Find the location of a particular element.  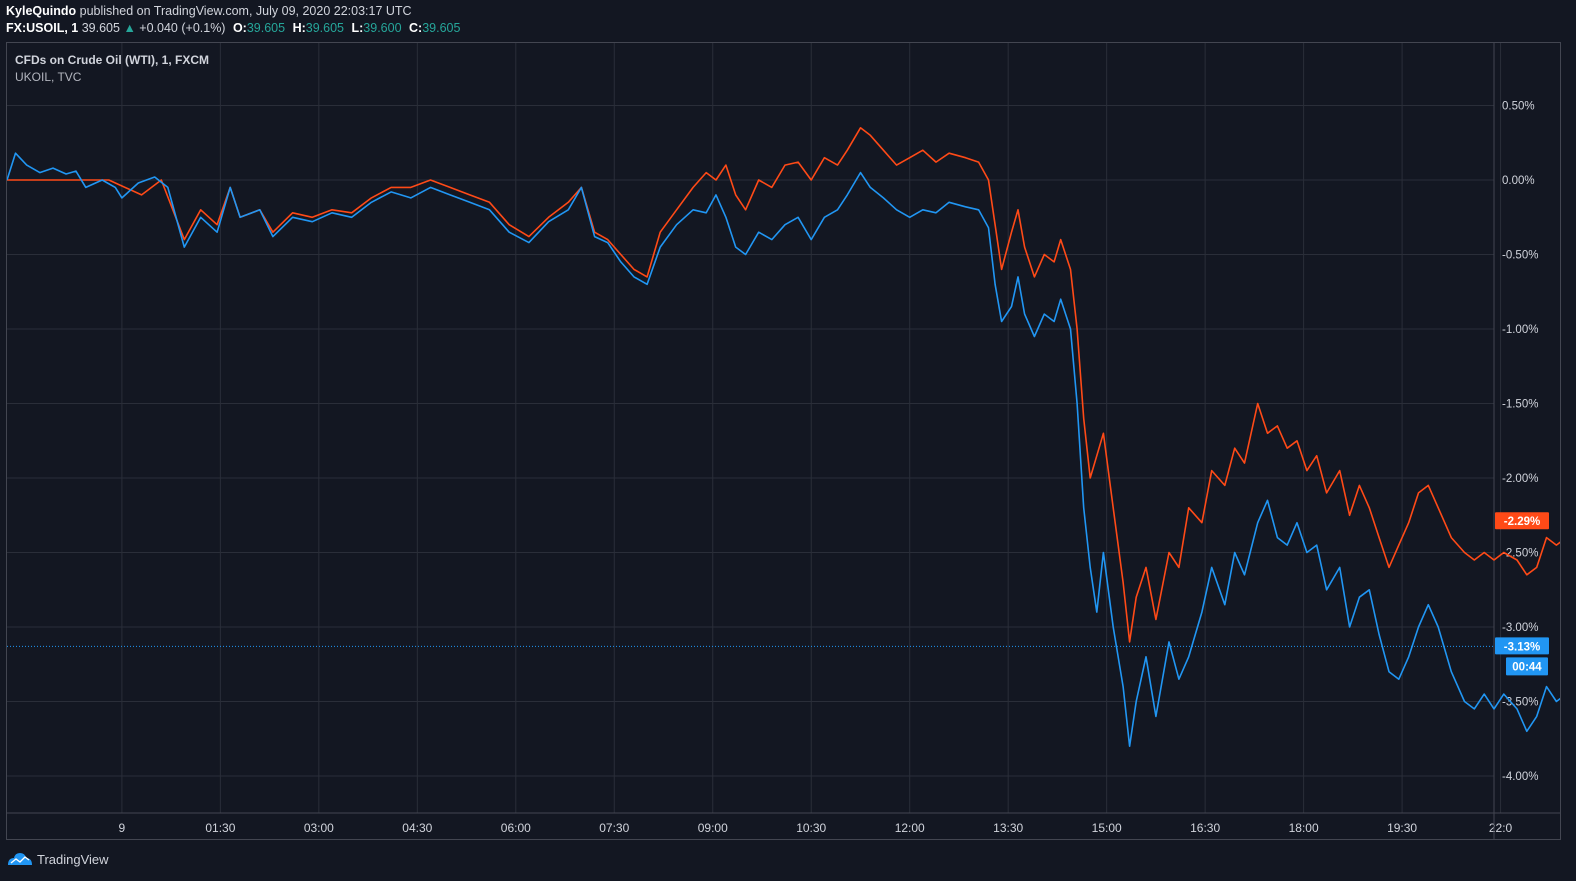

x-tick-label: 18:00 is located at coordinates (1304, 828).